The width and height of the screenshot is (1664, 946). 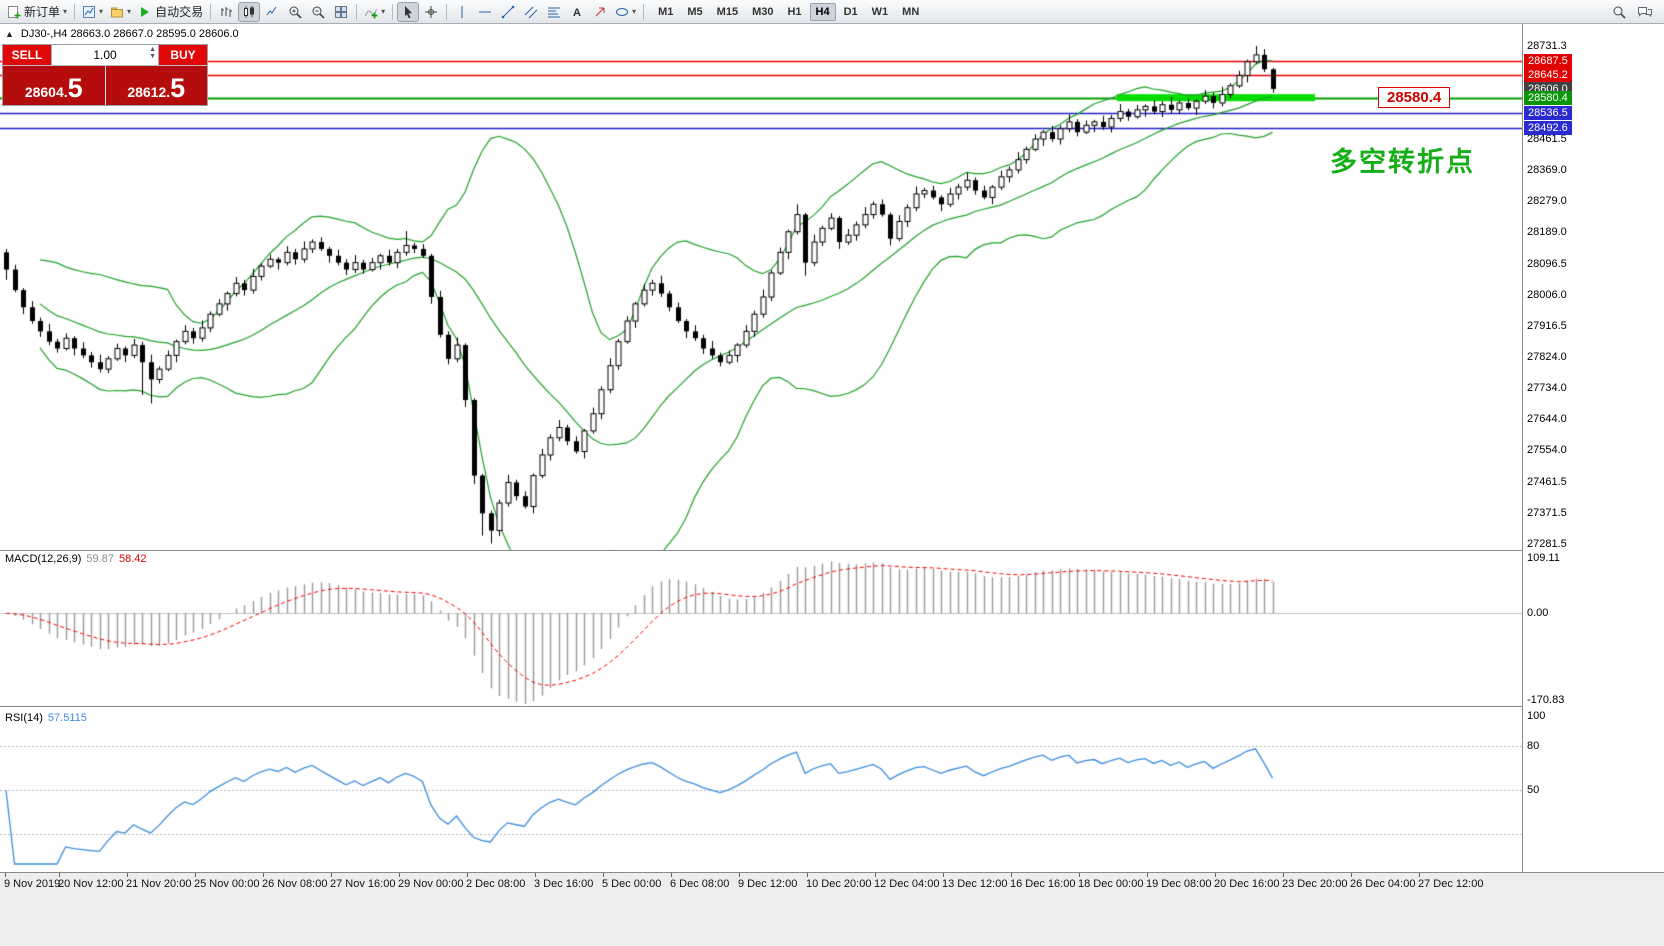 I want to click on timeframe-d1-button: D1, so click(x=850, y=11).